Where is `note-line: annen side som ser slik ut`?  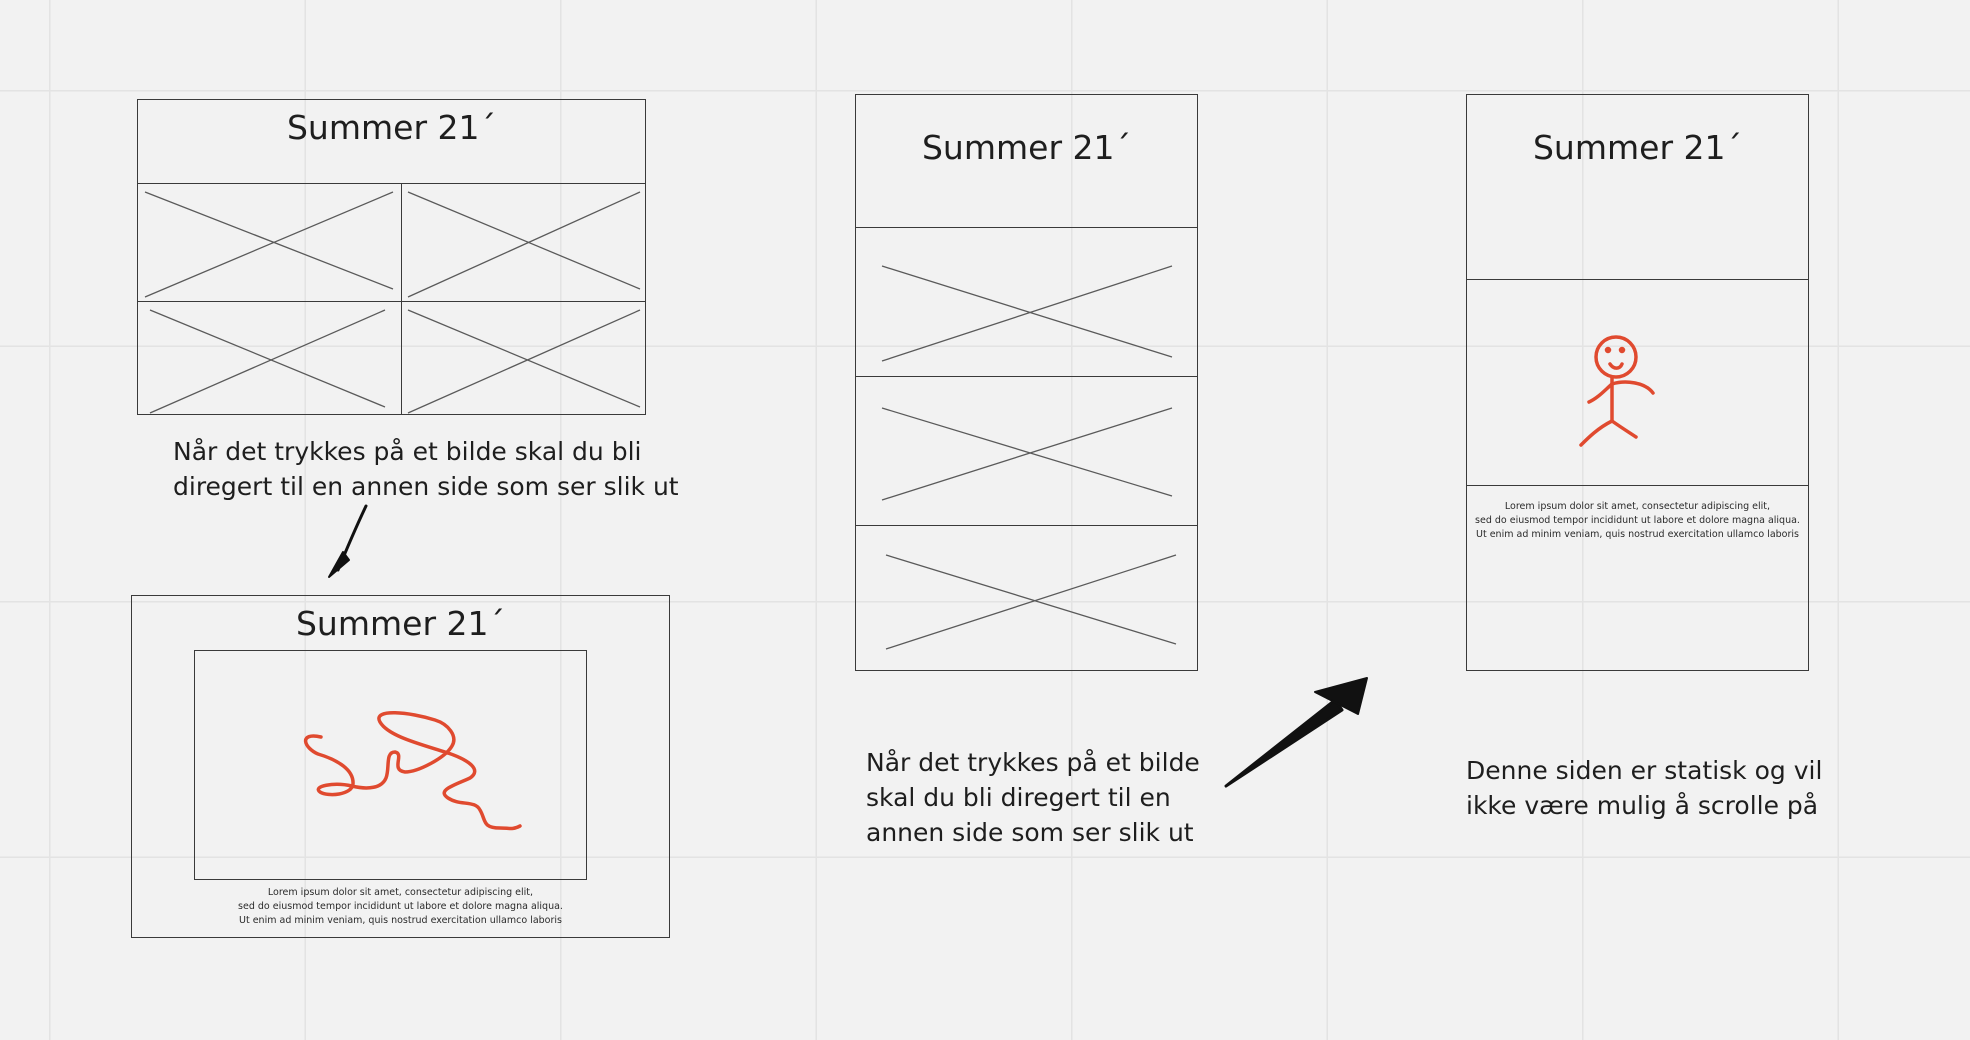
note-line: annen side som ser slik ut is located at coordinates (1030, 832).